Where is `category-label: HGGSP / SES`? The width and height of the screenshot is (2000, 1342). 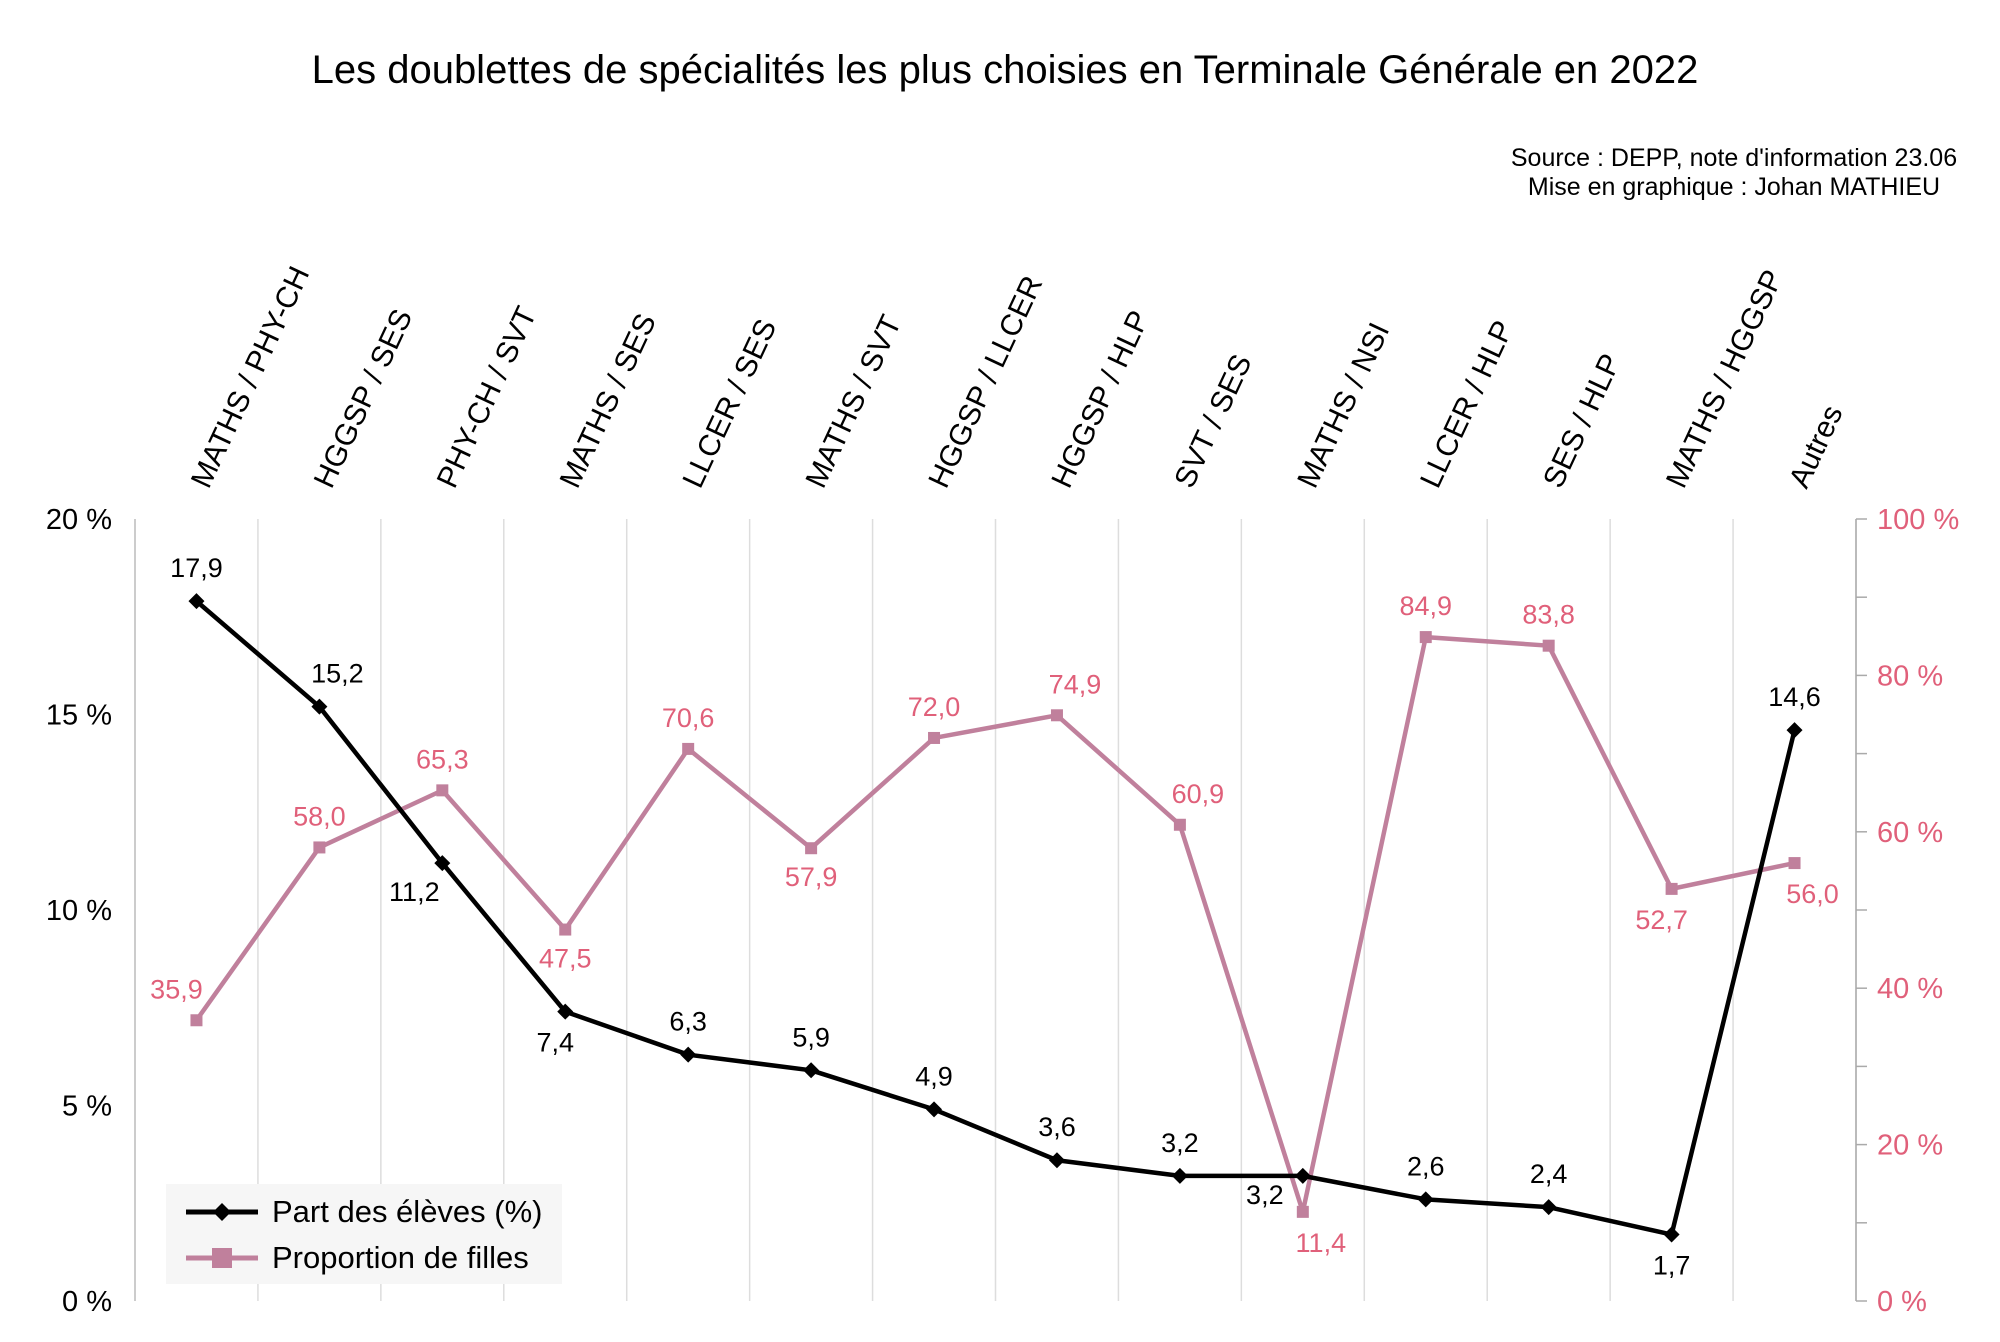
category-label: HGGSP / SES is located at coordinates (363, 398).